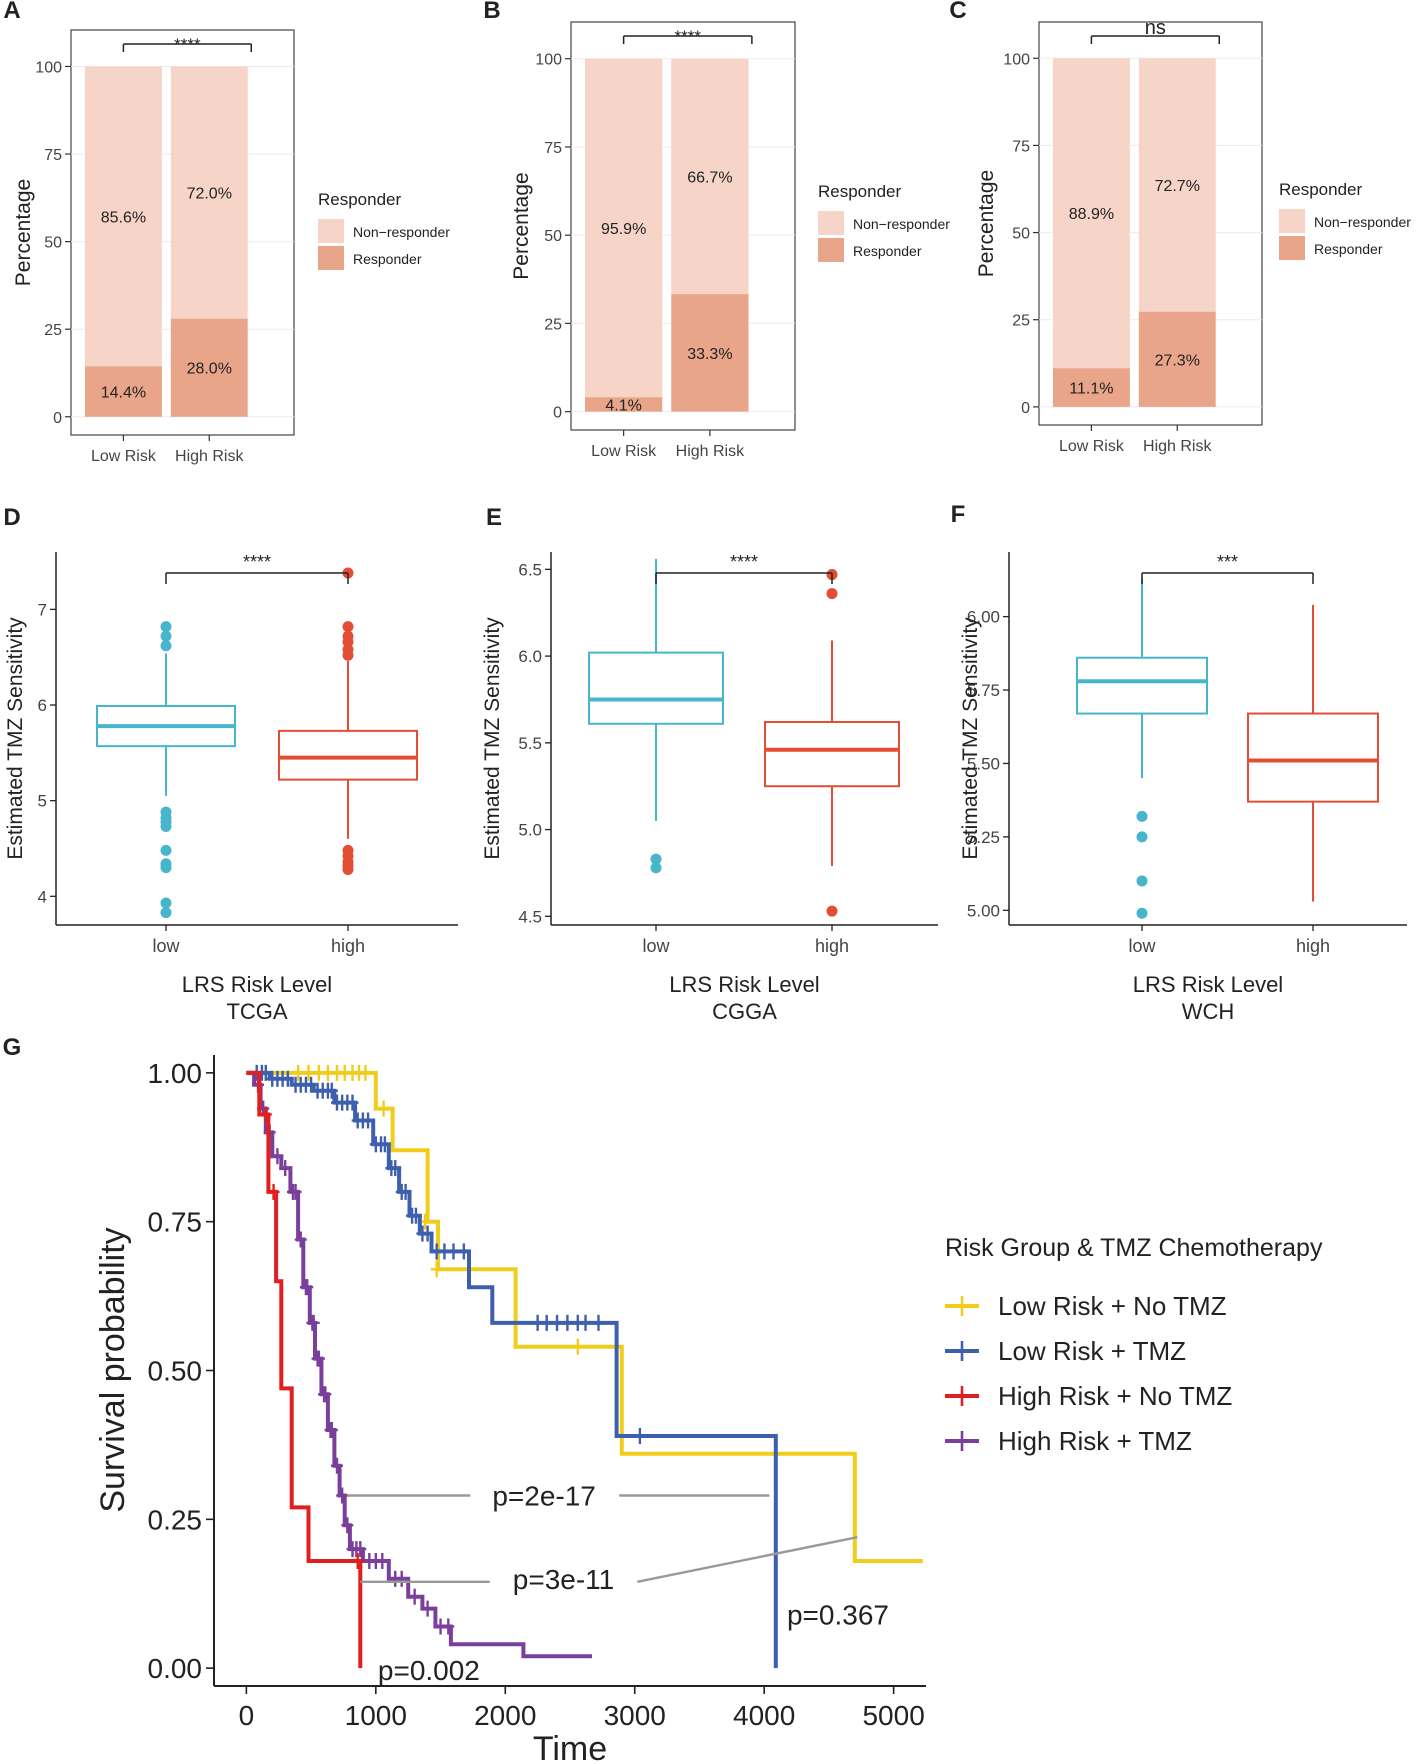 Image resolution: width=1417 pixels, height=1764 pixels. What do you see at coordinates (42, 896) in the screenshot?
I see `y-tick-label: 4` at bounding box center [42, 896].